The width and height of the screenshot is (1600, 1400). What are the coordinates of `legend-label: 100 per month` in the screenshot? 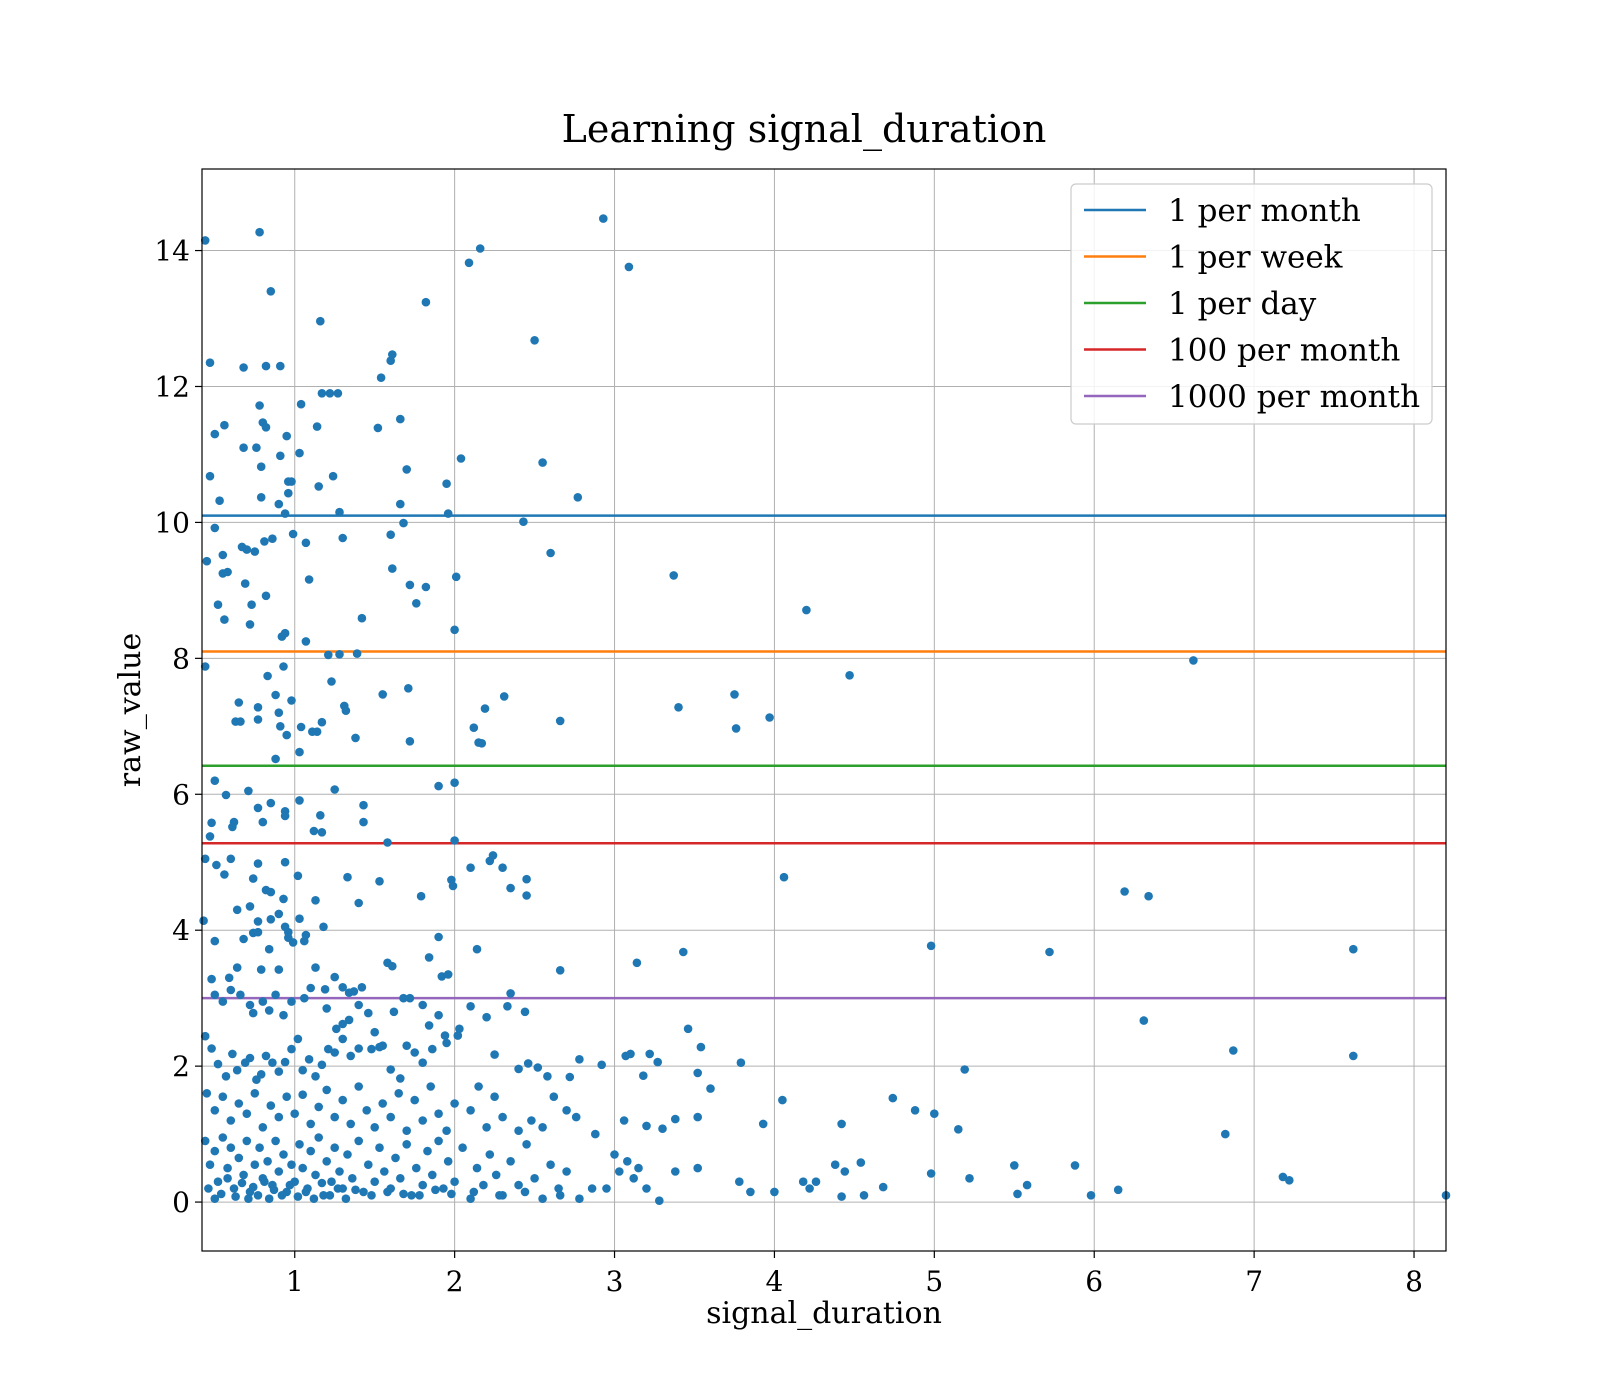 It's located at (1284, 351).